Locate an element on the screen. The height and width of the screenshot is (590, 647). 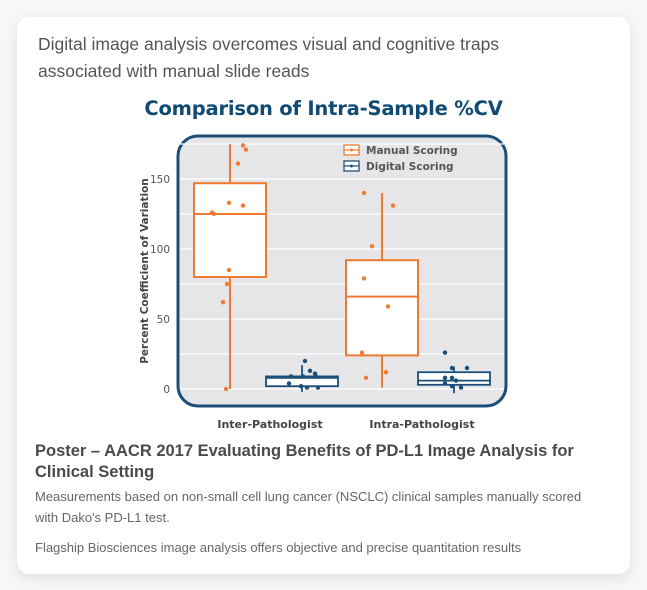
x-tick-label: Intra-Pathologist is located at coordinates (421, 424).